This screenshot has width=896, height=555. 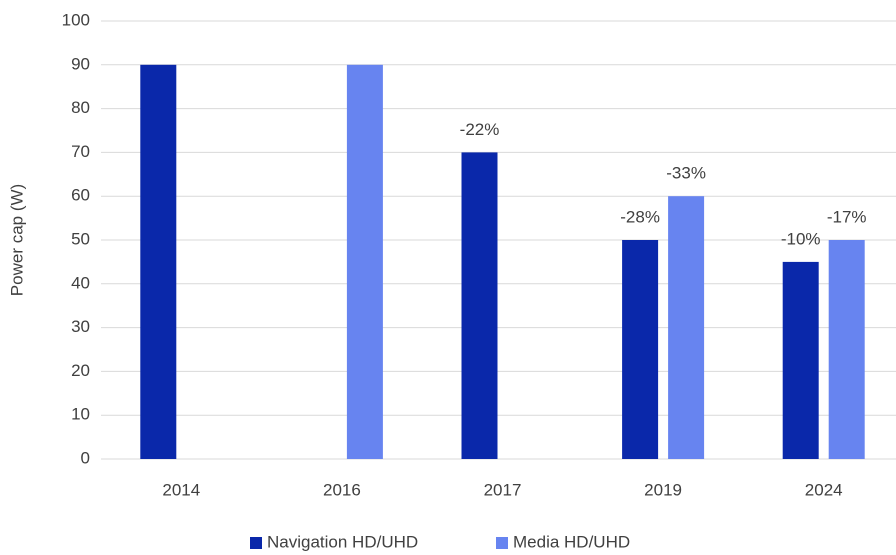 I want to click on y-tick-label: 50, so click(x=80, y=238).